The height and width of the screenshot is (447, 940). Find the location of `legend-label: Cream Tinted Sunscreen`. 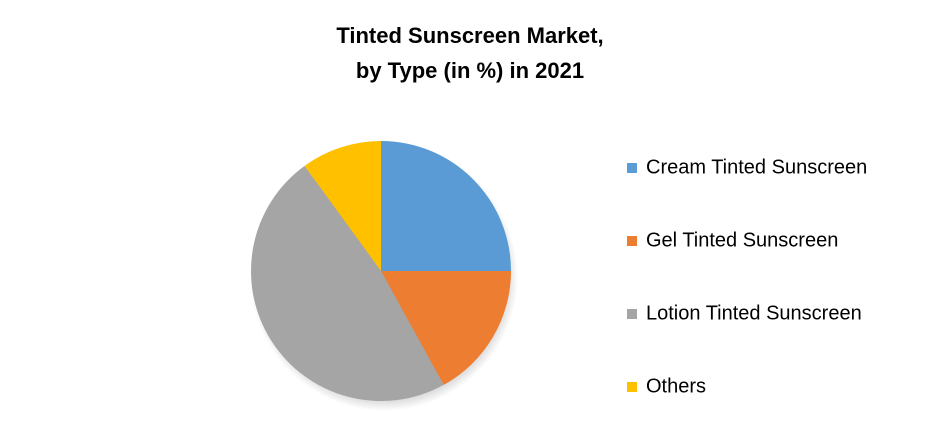

legend-label: Cream Tinted Sunscreen is located at coordinates (756, 167).